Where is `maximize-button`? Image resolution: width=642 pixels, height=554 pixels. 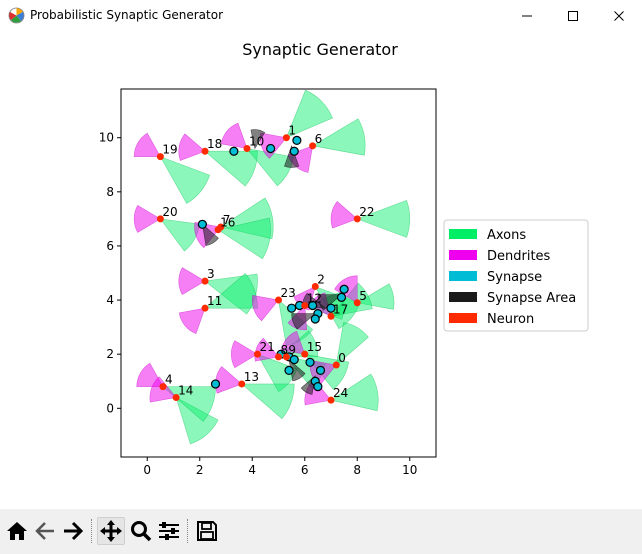 maximize-button is located at coordinates (573, 15).